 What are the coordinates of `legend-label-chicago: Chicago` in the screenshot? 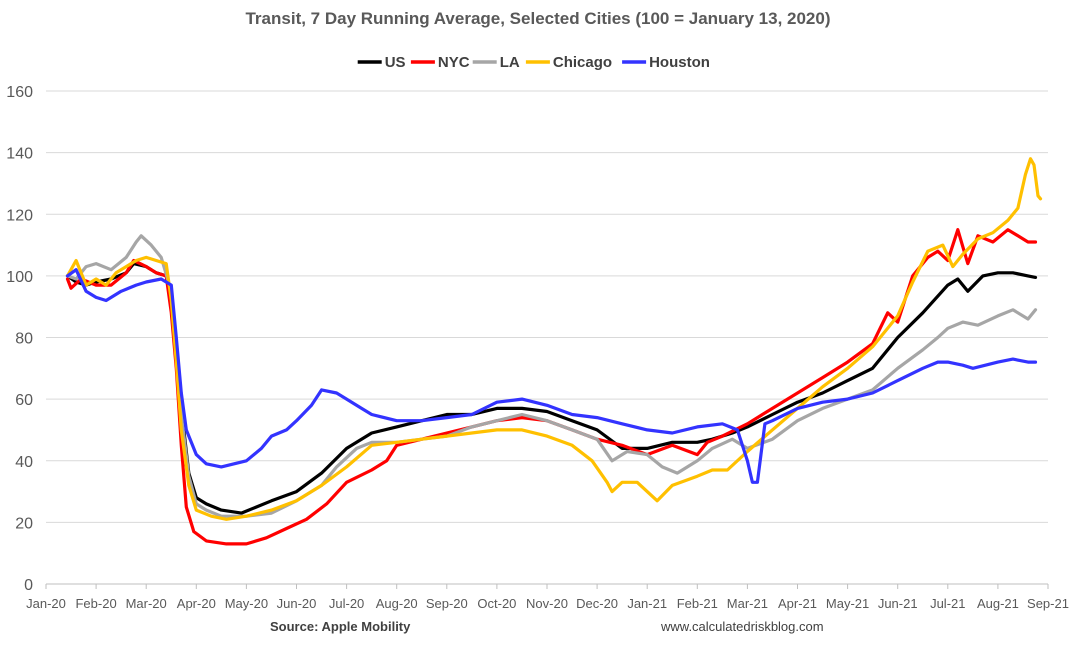 It's located at (582, 62).